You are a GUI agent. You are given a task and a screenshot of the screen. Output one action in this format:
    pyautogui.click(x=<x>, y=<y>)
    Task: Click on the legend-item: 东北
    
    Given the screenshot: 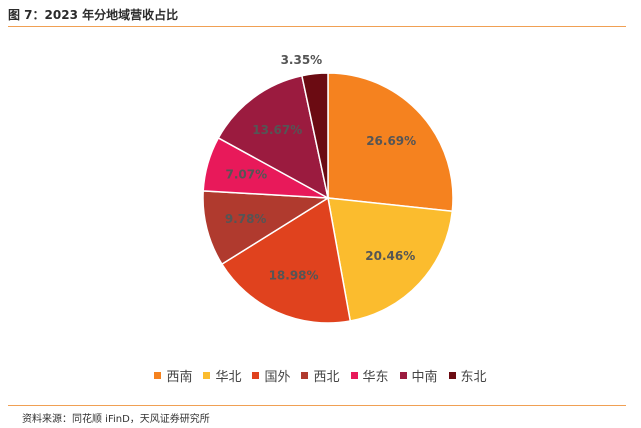 What is the action you would take?
    pyautogui.click(x=467, y=375)
    